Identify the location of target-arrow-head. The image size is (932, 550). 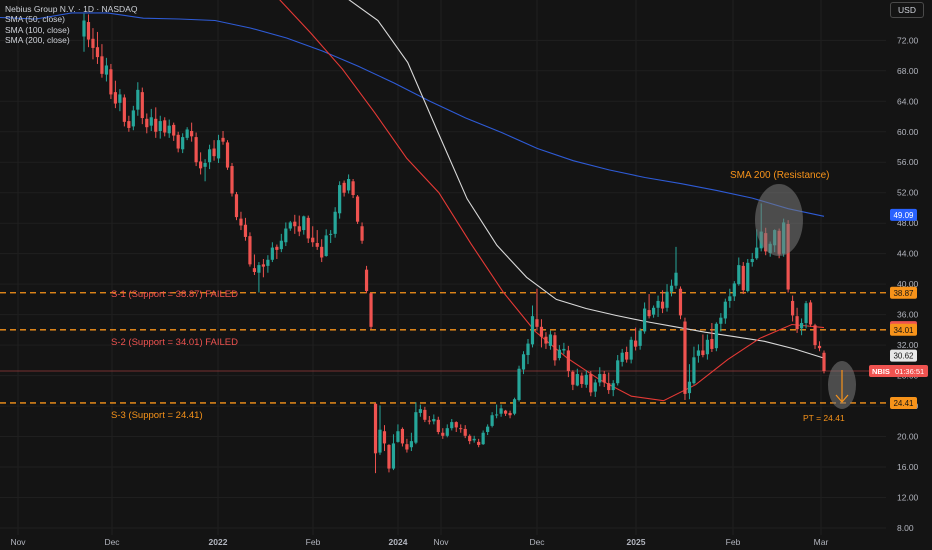
(842, 398).